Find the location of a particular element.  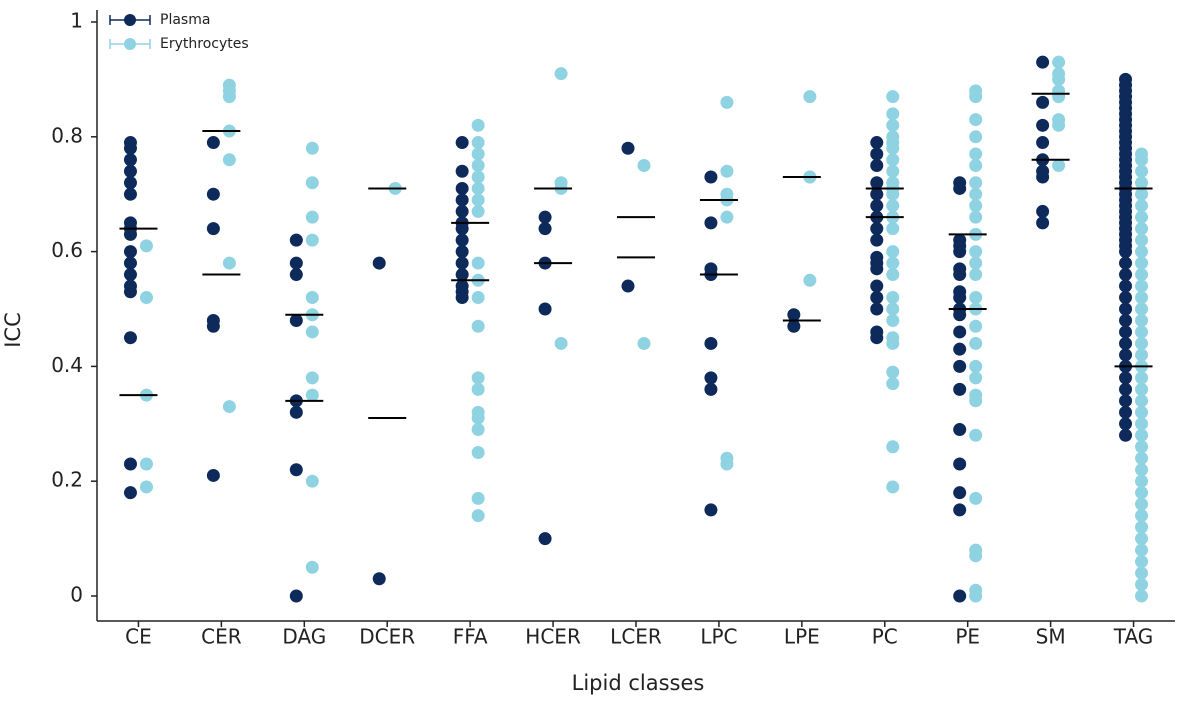

x-tick-label: TAG is located at coordinates (1133, 637).